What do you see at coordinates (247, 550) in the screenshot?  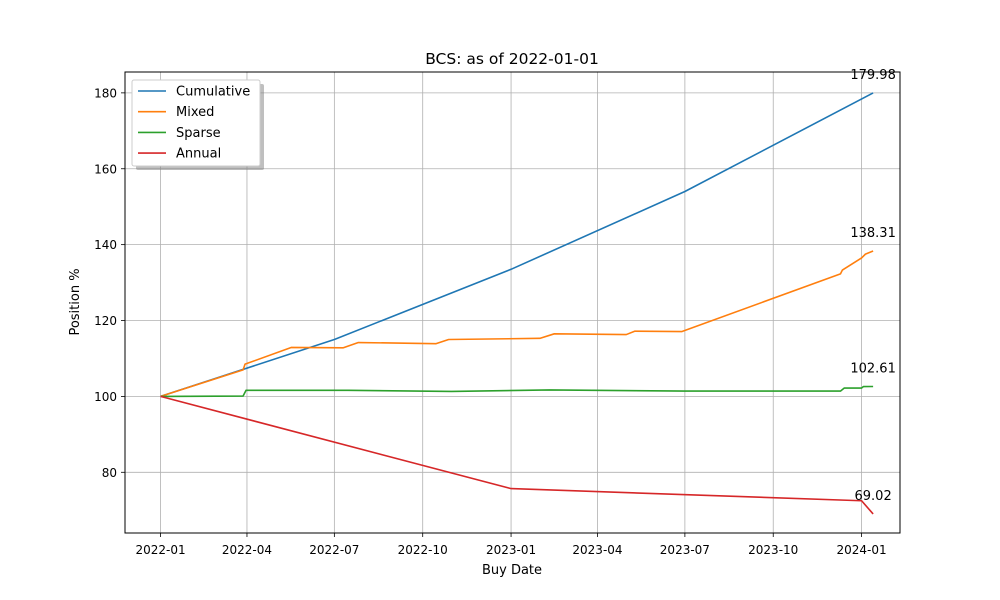 I see `x-tick-label: 2022-04` at bounding box center [247, 550].